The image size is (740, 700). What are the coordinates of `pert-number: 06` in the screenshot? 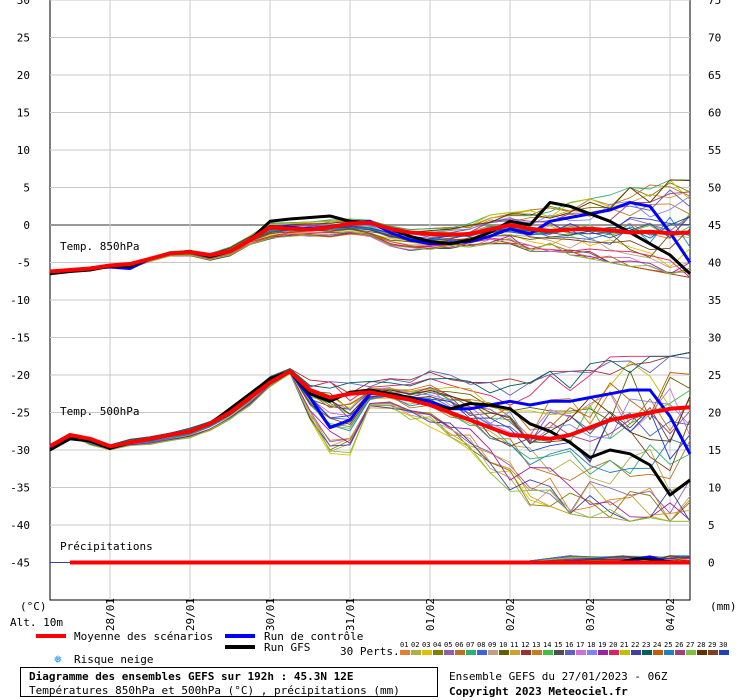 It's located at (459, 645).